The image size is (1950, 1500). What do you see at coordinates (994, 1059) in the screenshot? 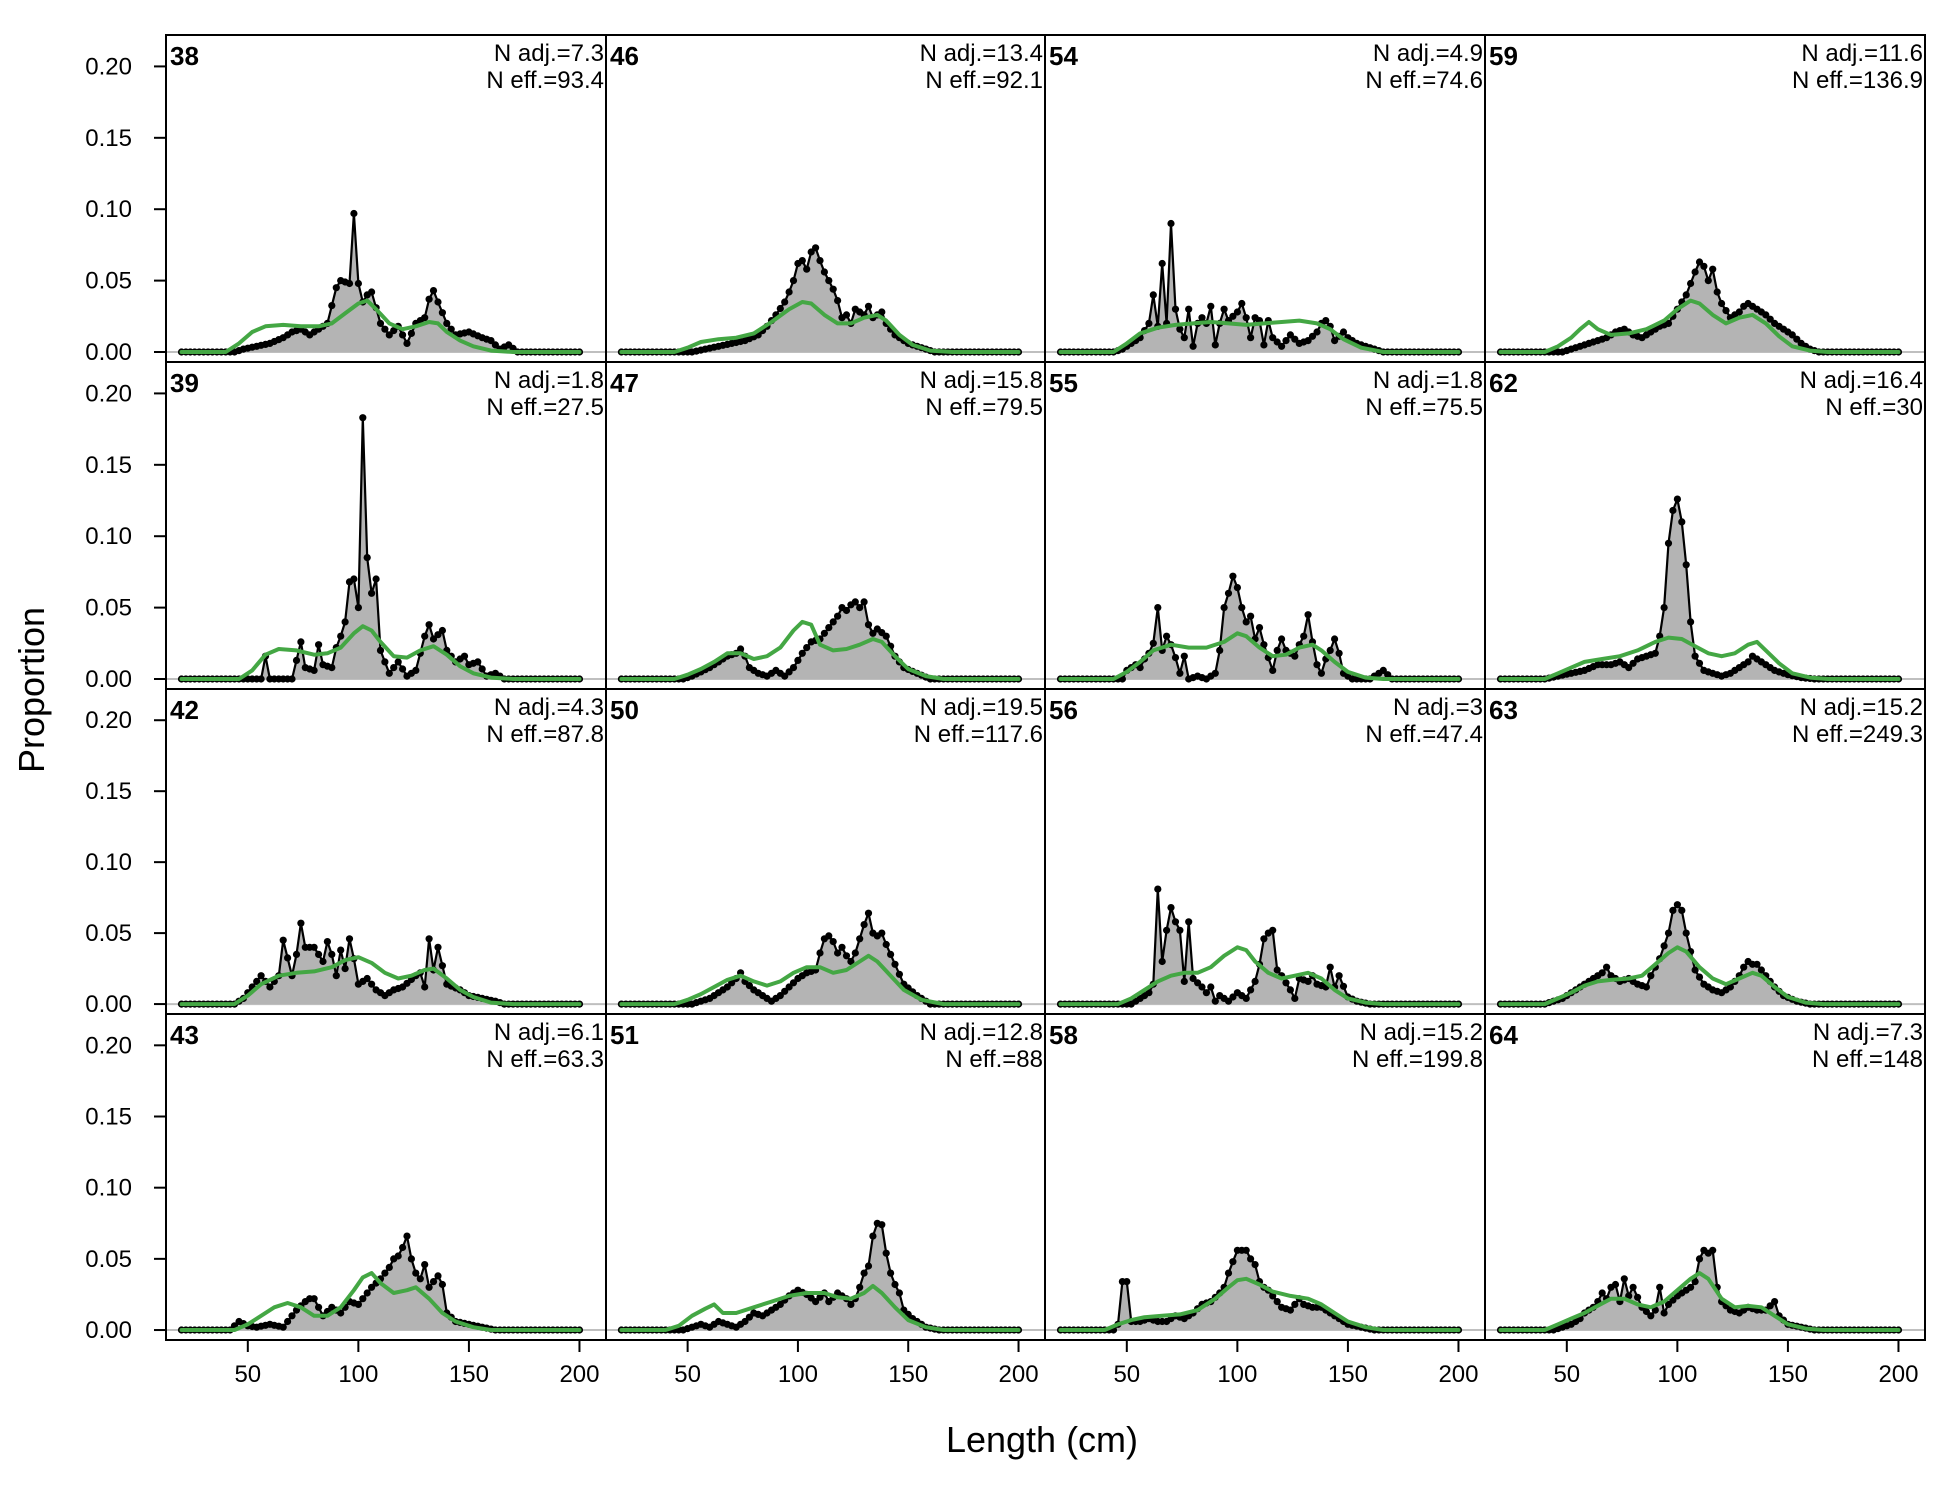
I see `n-eff-label: N eff.=88` at bounding box center [994, 1059].